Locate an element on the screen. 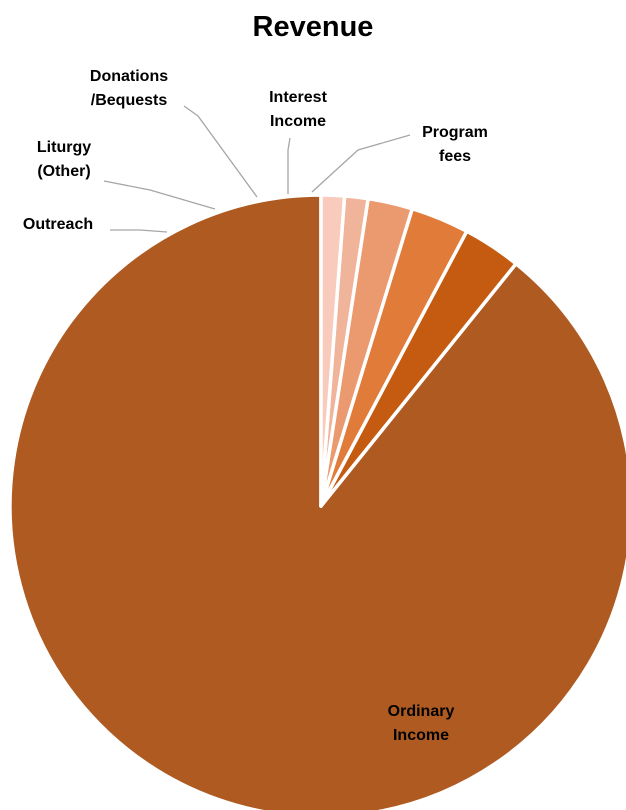 Image resolution: width=626 pixels, height=810 pixels. slice-label-line: Program is located at coordinates (455, 132).